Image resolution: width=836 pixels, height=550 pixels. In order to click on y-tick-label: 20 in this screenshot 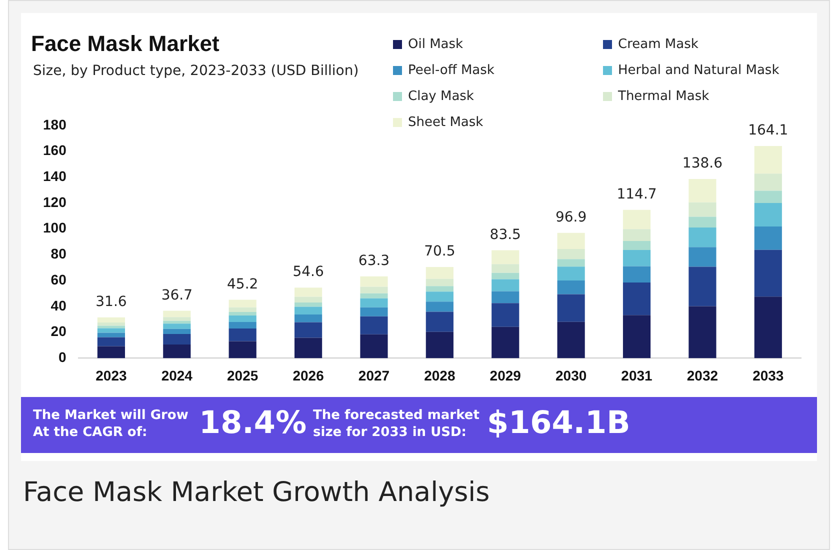, I will do `click(58, 331)`.